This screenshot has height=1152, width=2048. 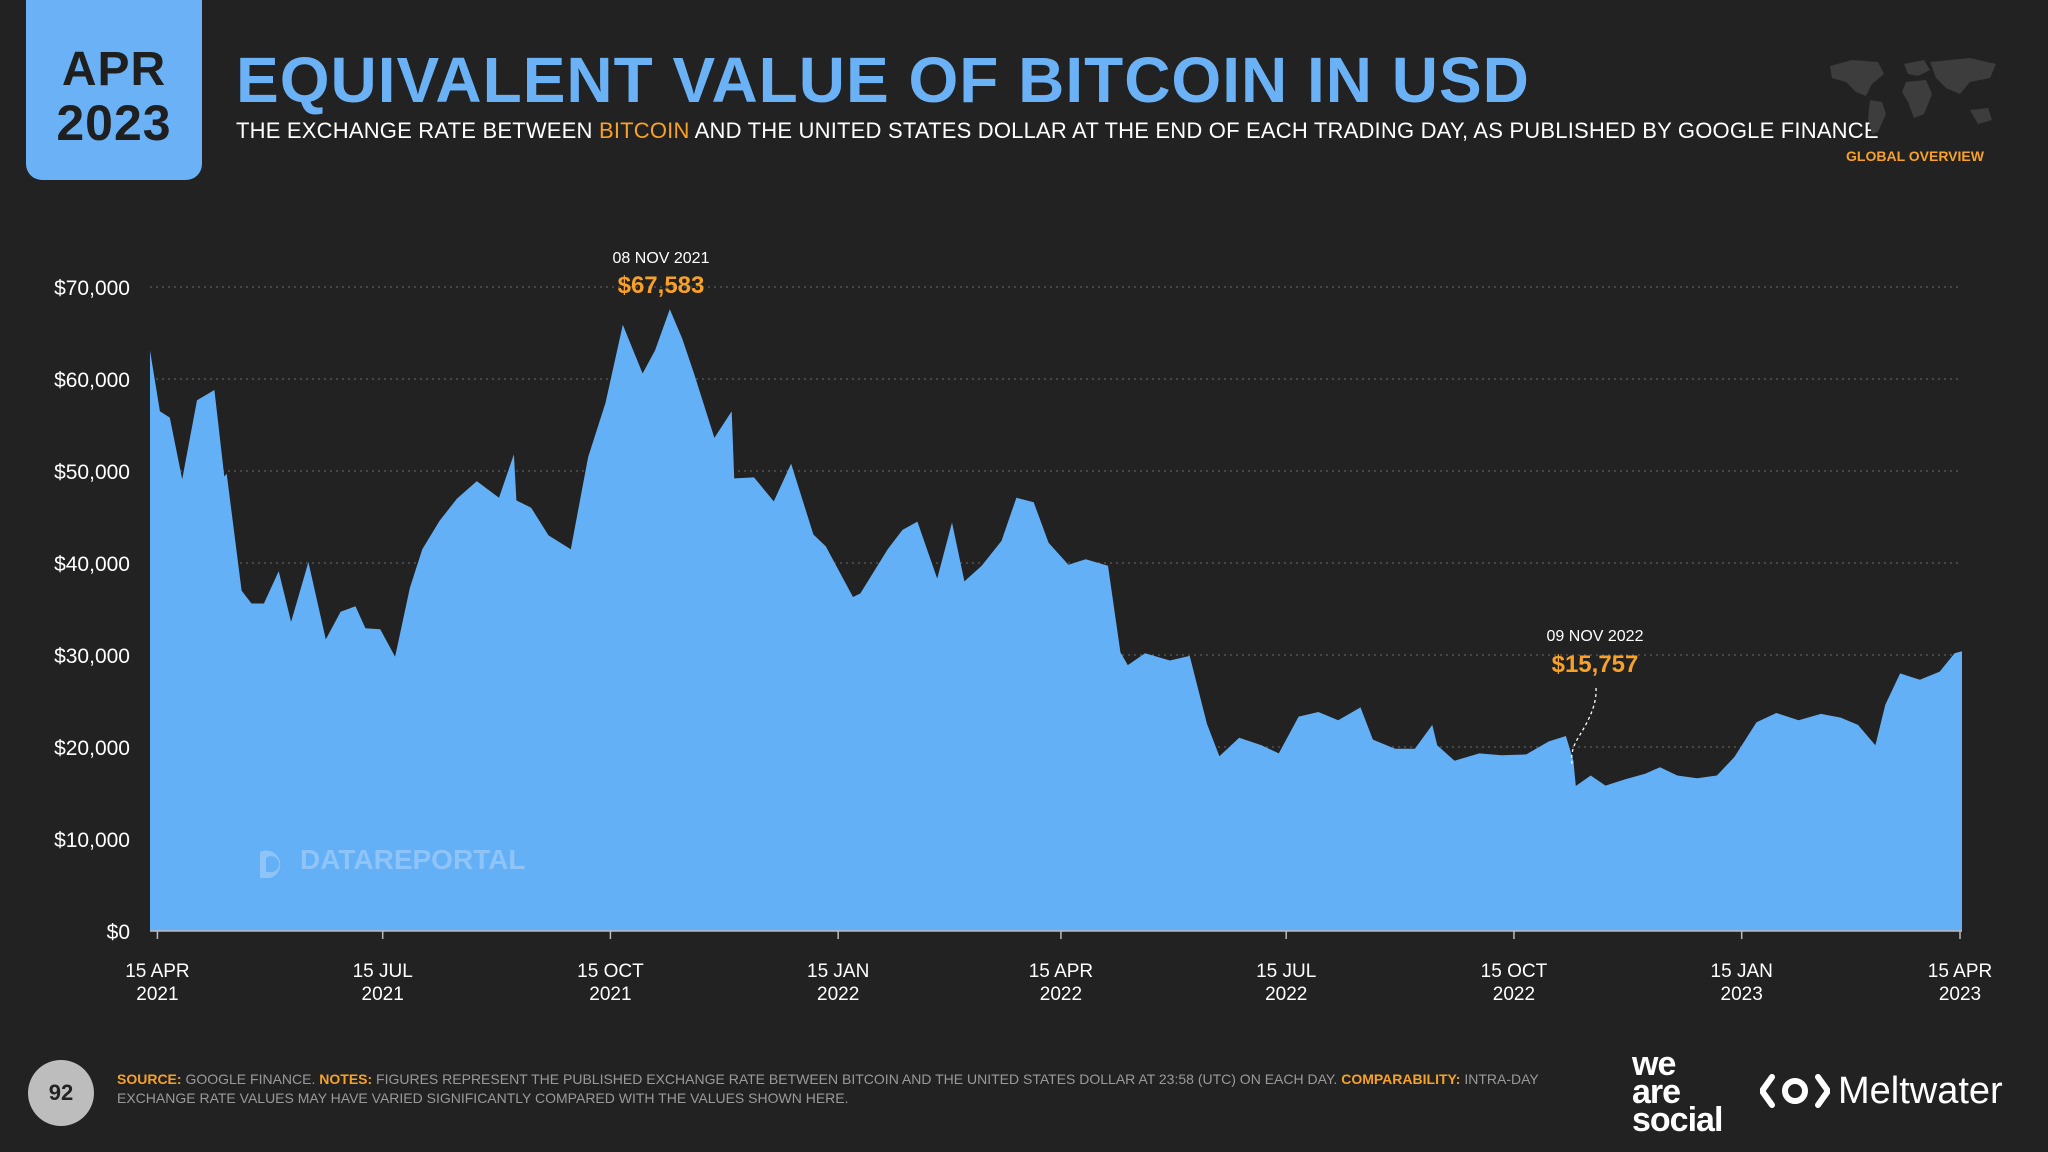 I want to click on annotation-date: 08 NOV 2021, so click(x=661, y=258).